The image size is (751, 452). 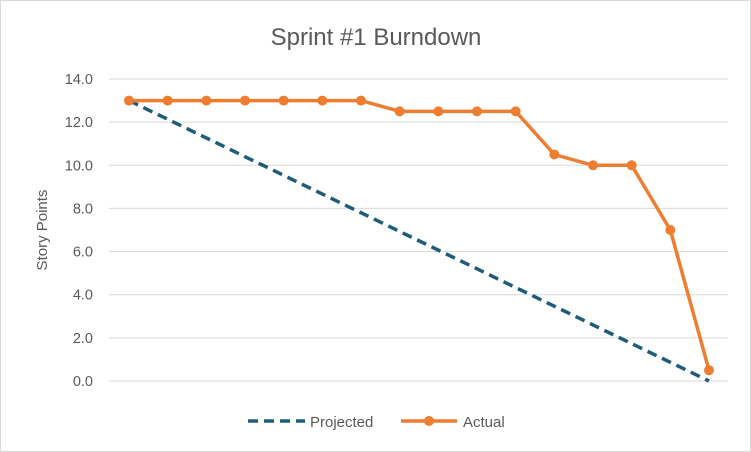 I want to click on y-tick-label: 14.0, so click(x=79, y=80).